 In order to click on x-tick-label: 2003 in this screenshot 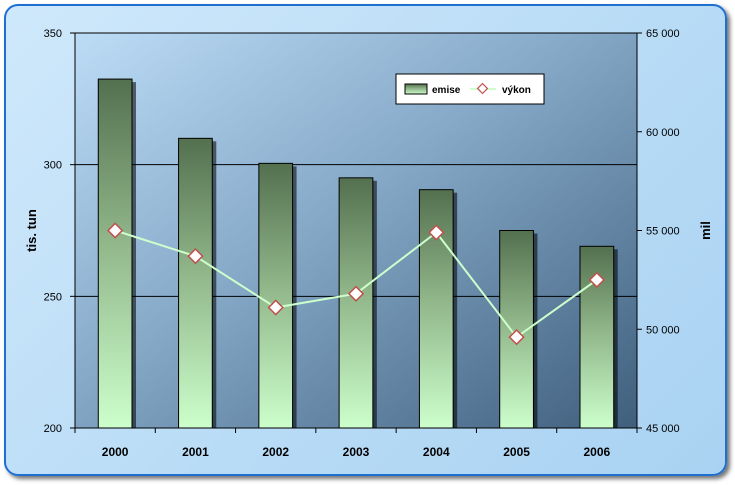, I will do `click(356, 452)`.